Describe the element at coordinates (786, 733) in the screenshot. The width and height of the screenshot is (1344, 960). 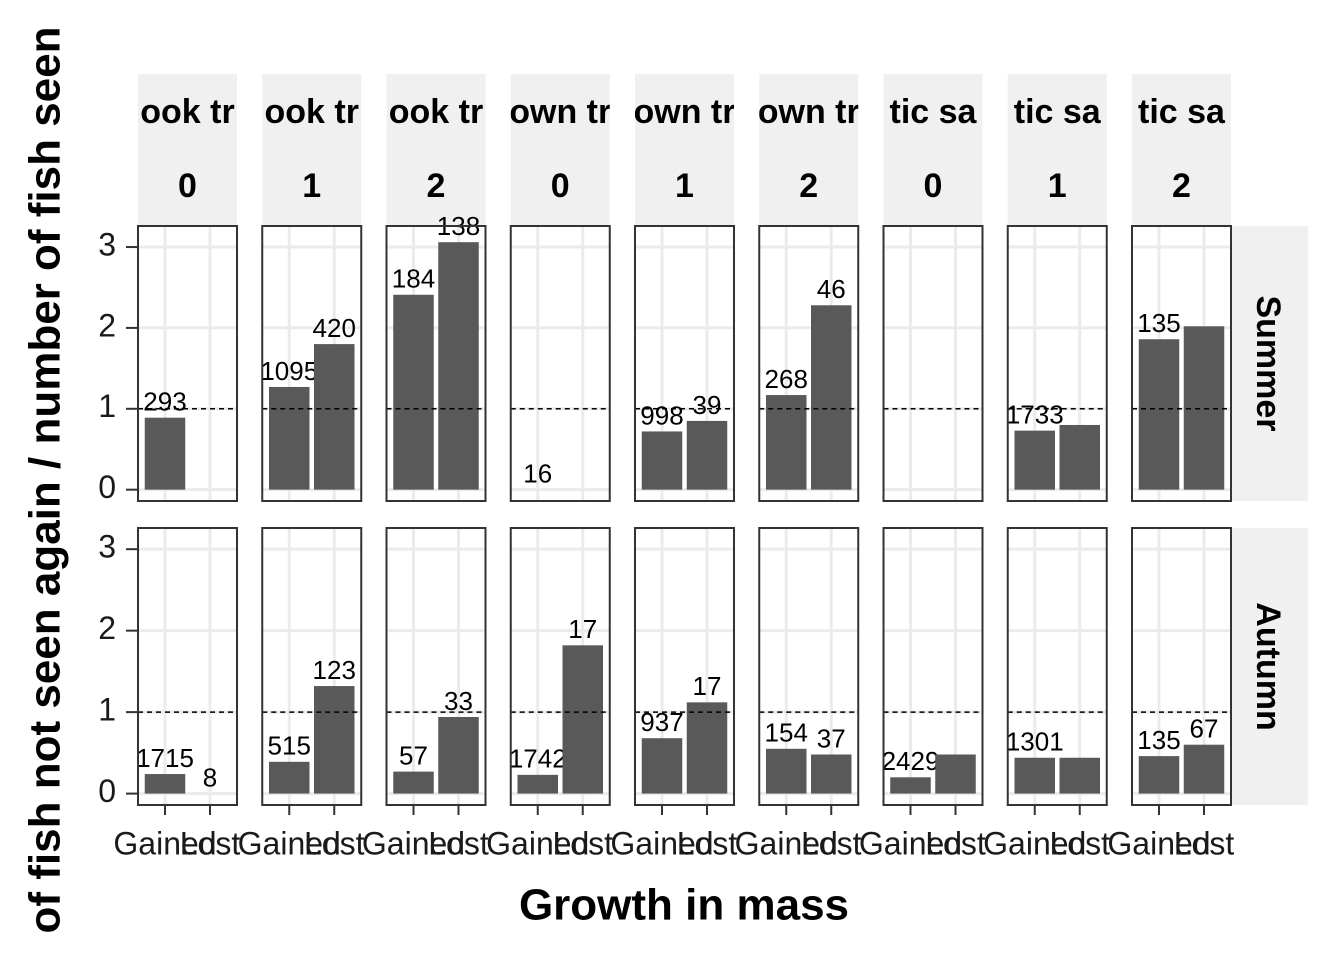
I see `bar-label: 154` at that location.